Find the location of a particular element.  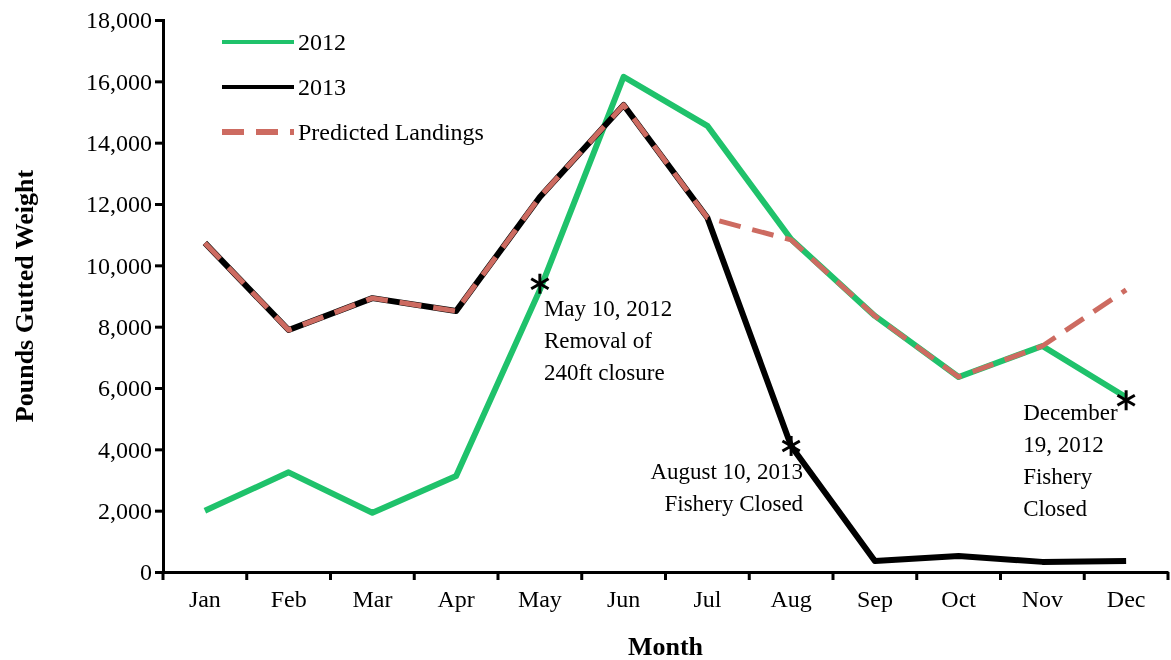

y-tick-label: 12,000 is located at coordinates (119, 204).